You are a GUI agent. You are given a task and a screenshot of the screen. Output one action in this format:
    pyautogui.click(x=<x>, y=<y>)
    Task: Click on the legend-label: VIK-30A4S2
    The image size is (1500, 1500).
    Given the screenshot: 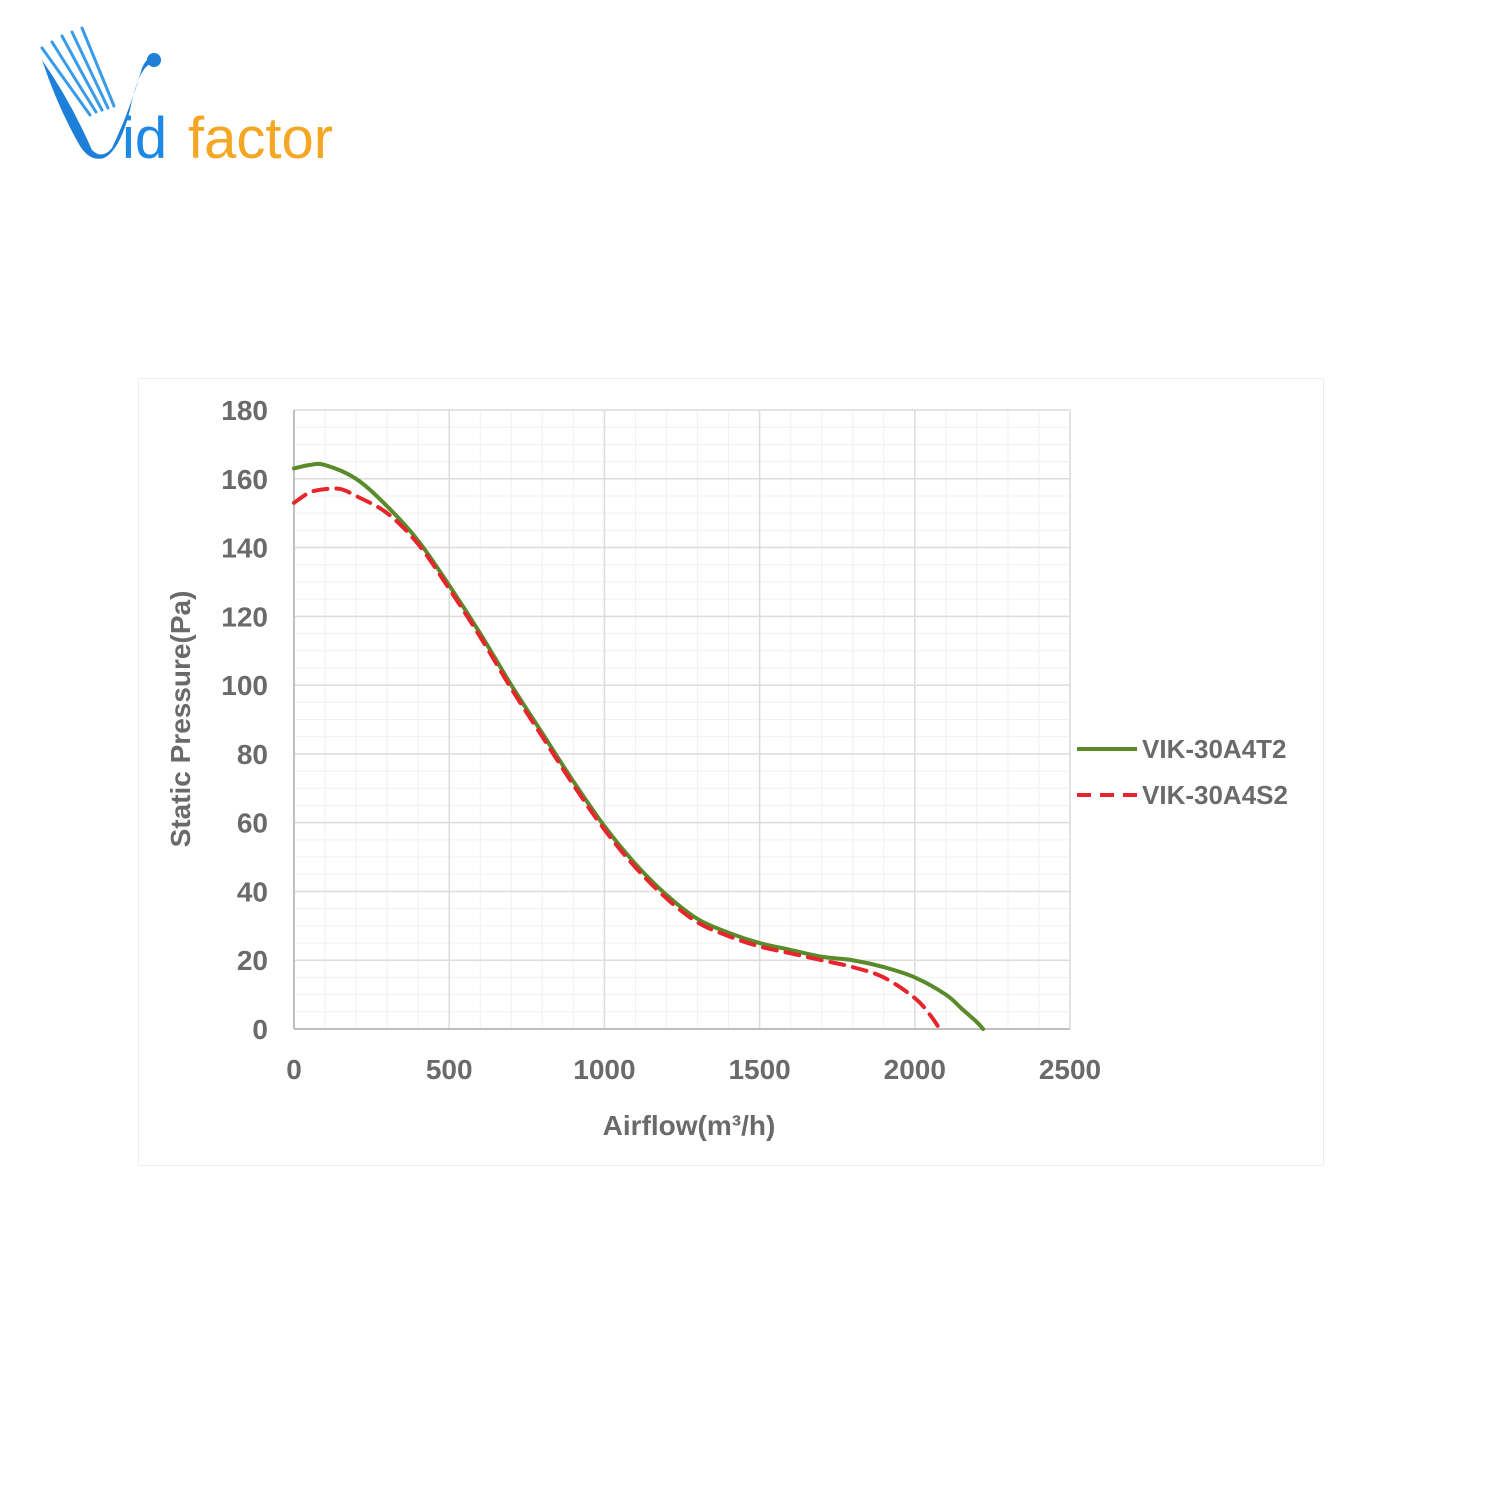 What is the action you would take?
    pyautogui.click(x=1215, y=795)
    